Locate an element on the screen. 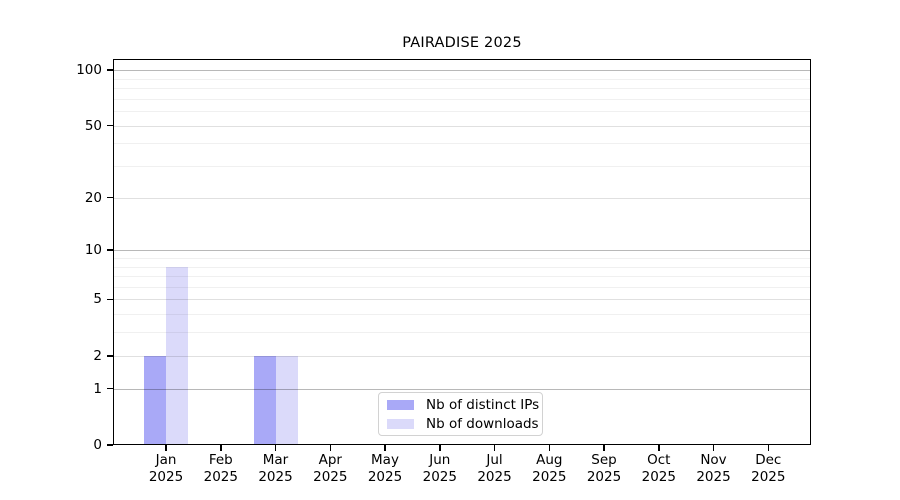  y-tick-label: 10 is located at coordinates (93, 250).